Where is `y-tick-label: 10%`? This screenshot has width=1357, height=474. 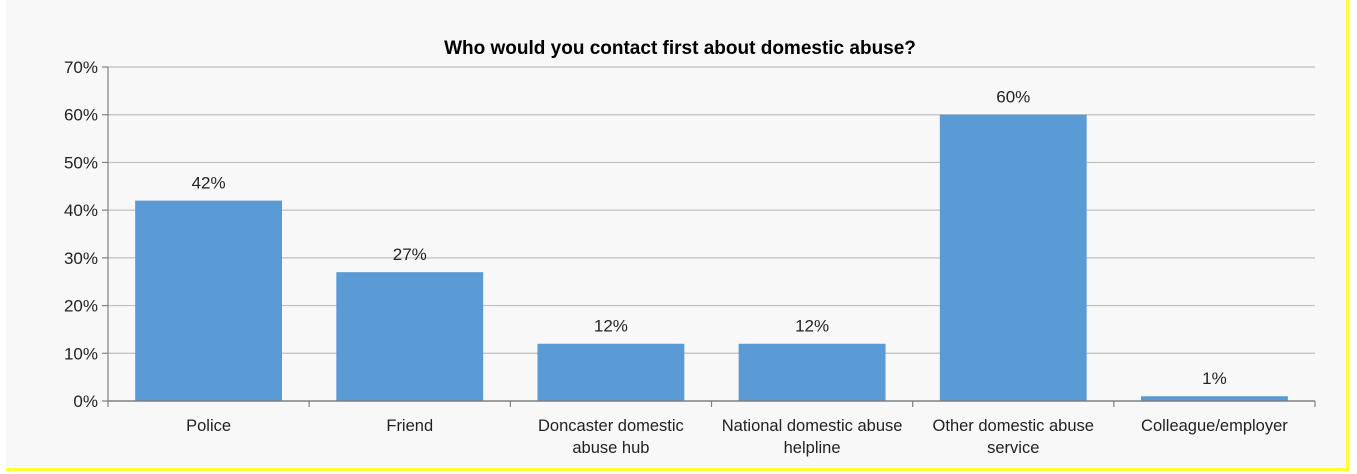 y-tick-label: 10% is located at coordinates (81, 353).